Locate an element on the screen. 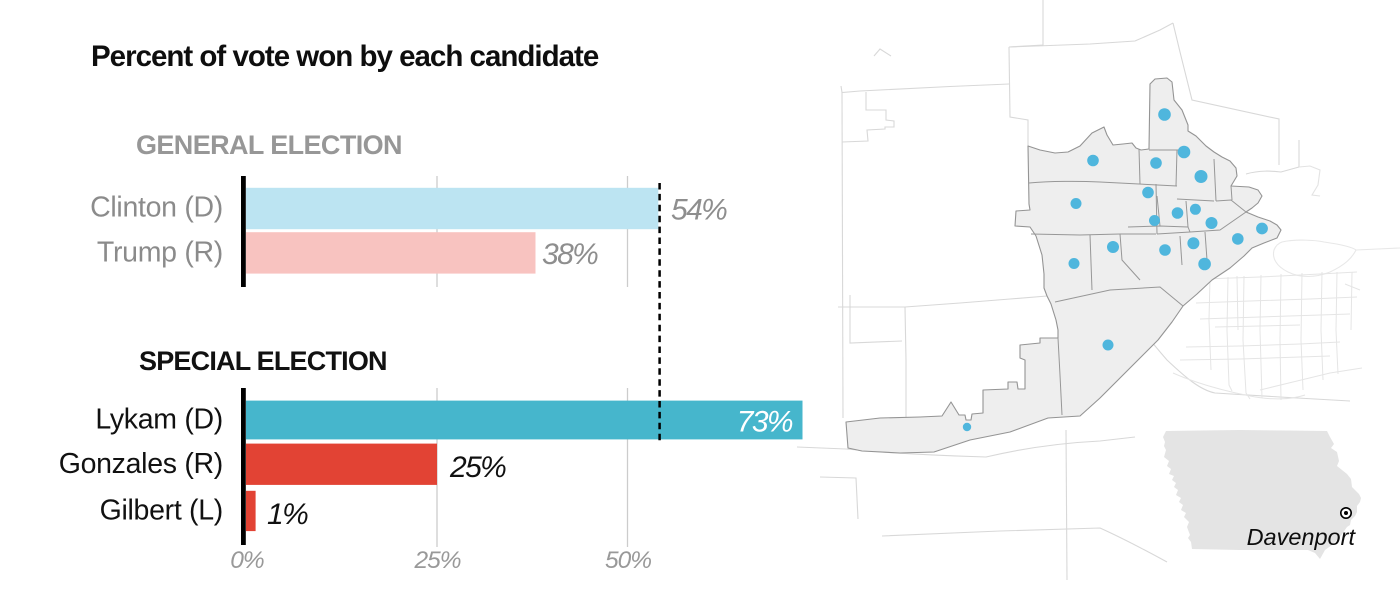 The image size is (1400, 605). svg-text: SPECIAL ELECTION is located at coordinates (263, 361).